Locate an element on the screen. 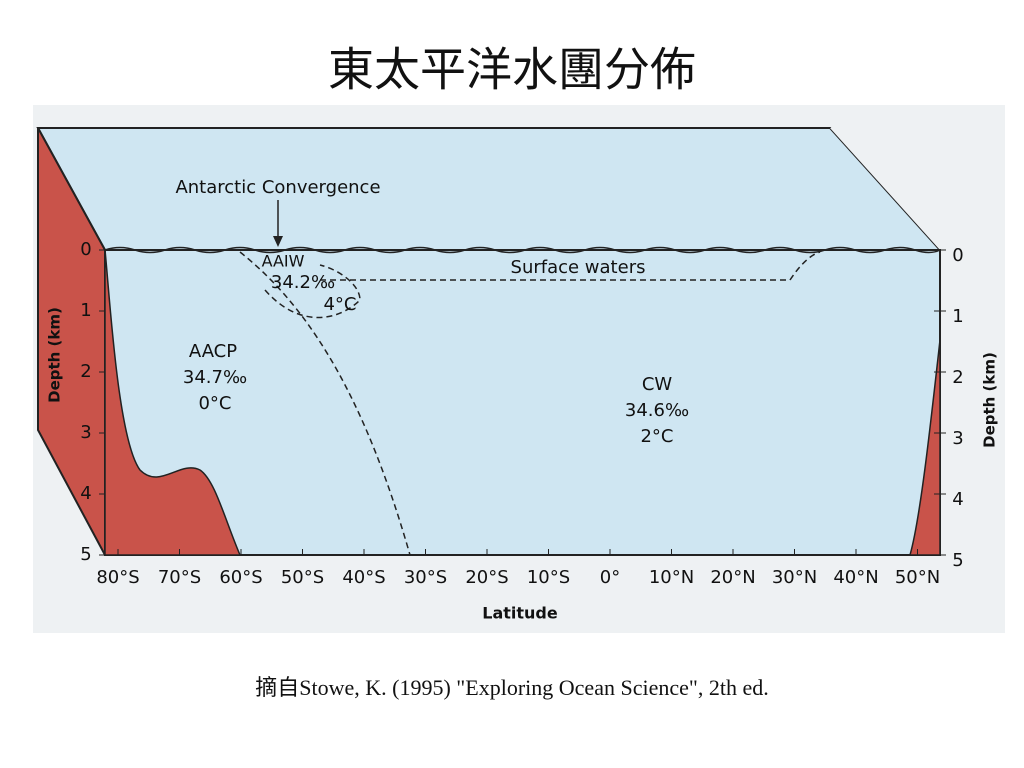 Image resolution: width=1024 pixels, height=768 pixels. boundary-aacp is located at coordinates (325, 403).